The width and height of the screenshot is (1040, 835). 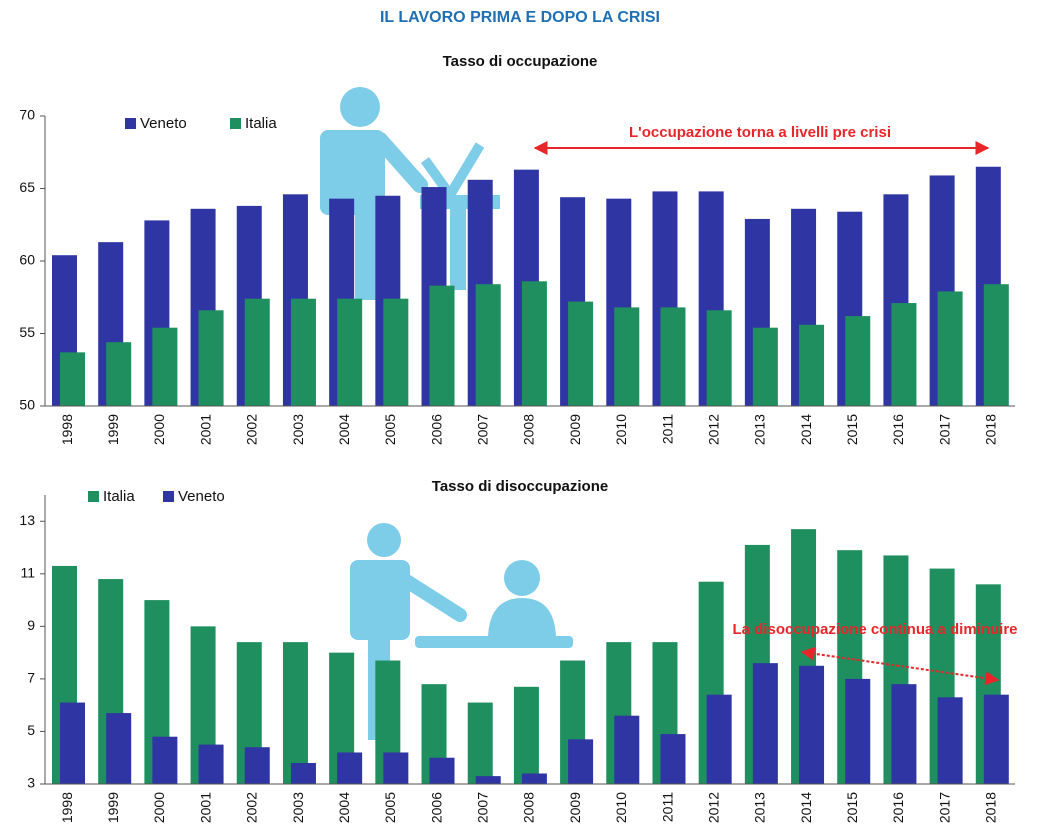 I want to click on x-tick-label: 2016, so click(x=898, y=429).